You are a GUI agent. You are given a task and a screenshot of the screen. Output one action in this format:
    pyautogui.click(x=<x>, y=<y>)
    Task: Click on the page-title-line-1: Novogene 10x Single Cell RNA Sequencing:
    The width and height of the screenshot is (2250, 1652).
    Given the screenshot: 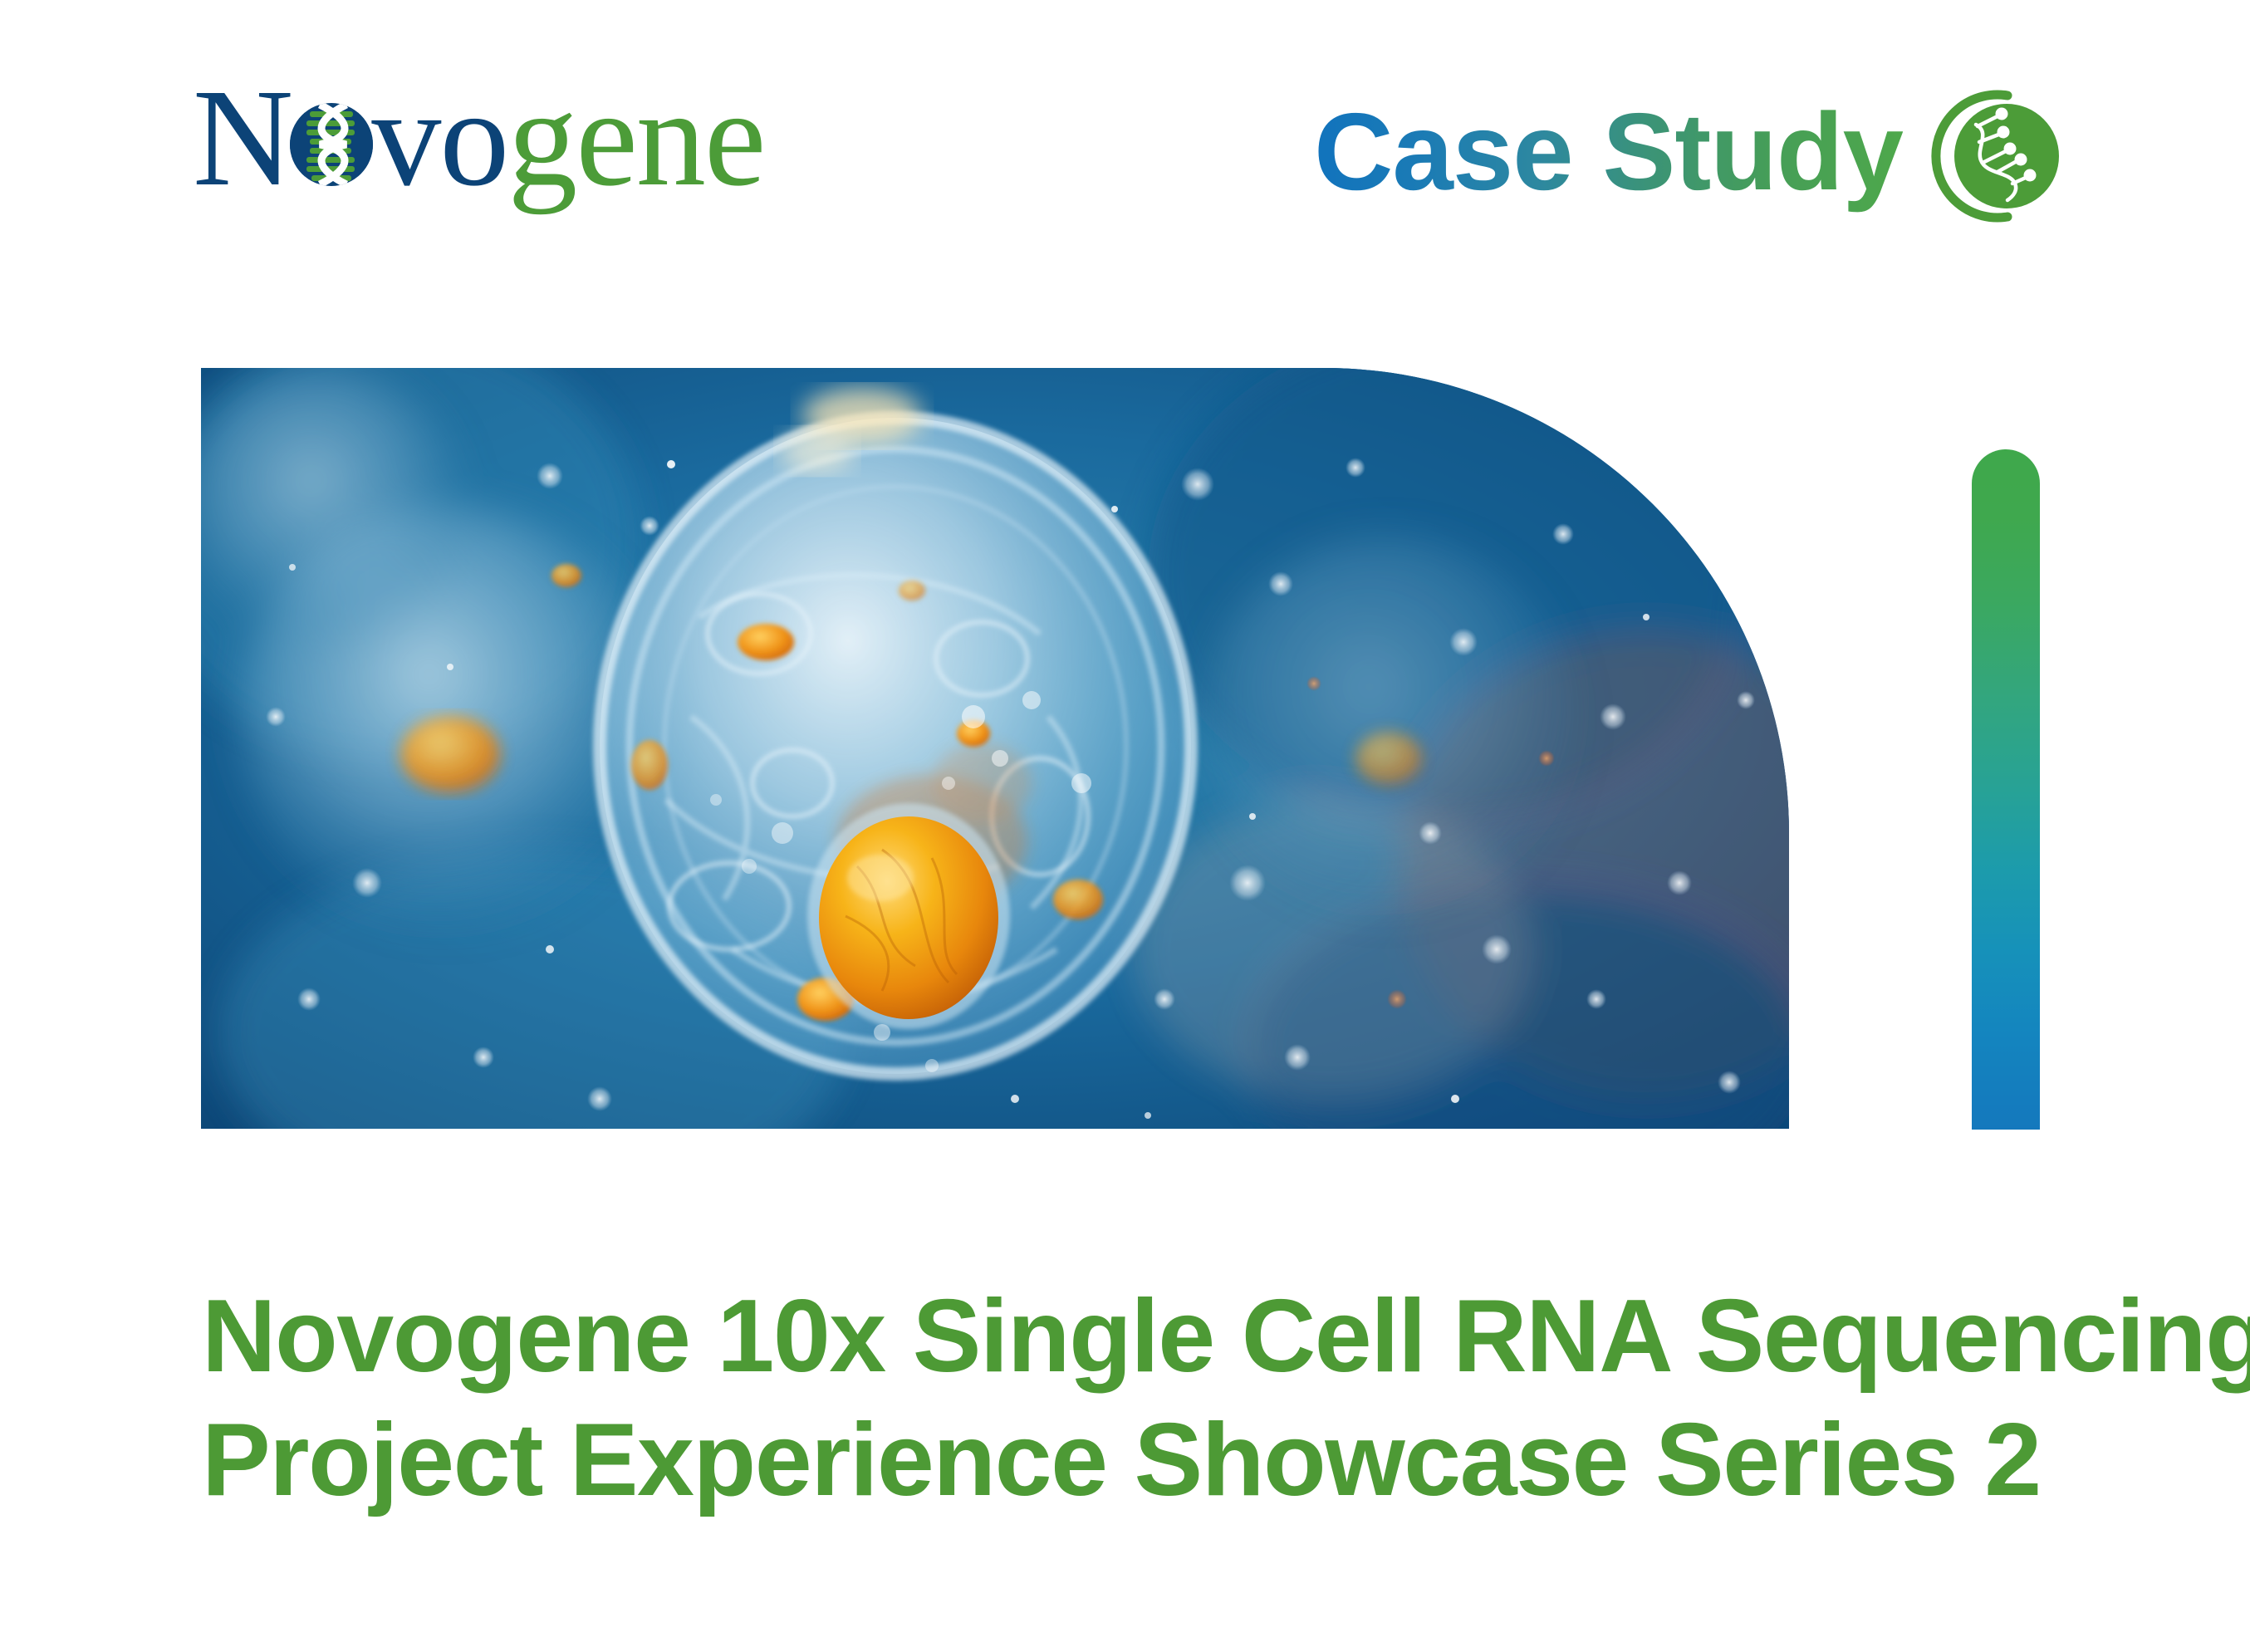 What is the action you would take?
    pyautogui.click(x=1226, y=1337)
    